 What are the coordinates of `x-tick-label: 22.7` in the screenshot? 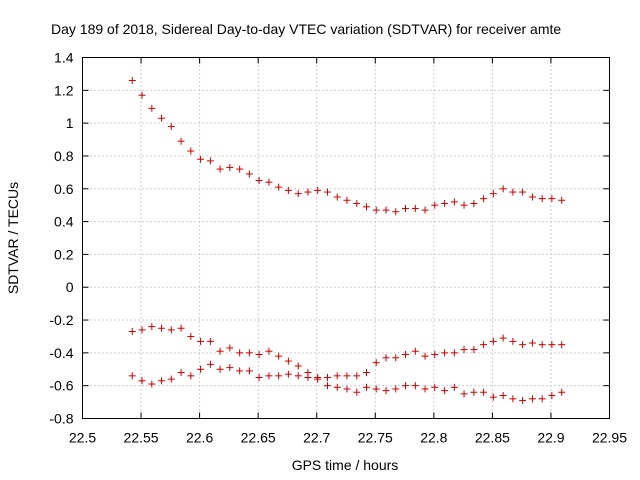 It's located at (316, 438).